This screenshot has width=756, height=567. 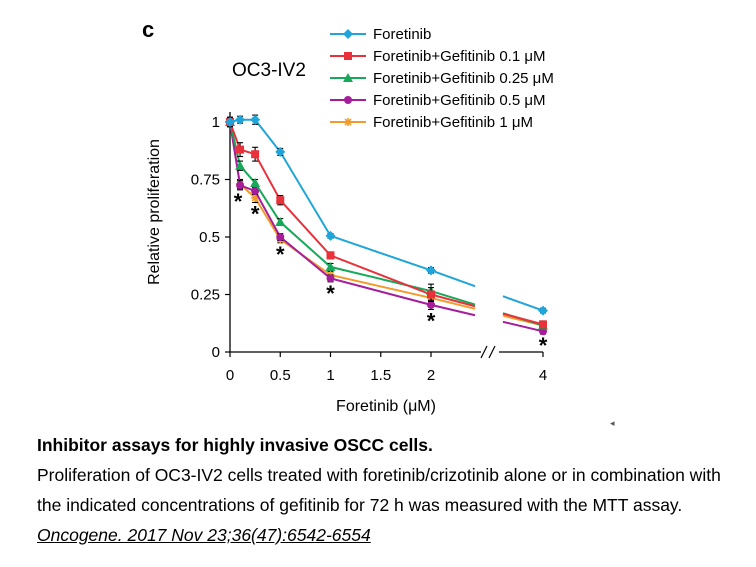 I want to click on x-tick-label: 1, so click(x=330, y=375).